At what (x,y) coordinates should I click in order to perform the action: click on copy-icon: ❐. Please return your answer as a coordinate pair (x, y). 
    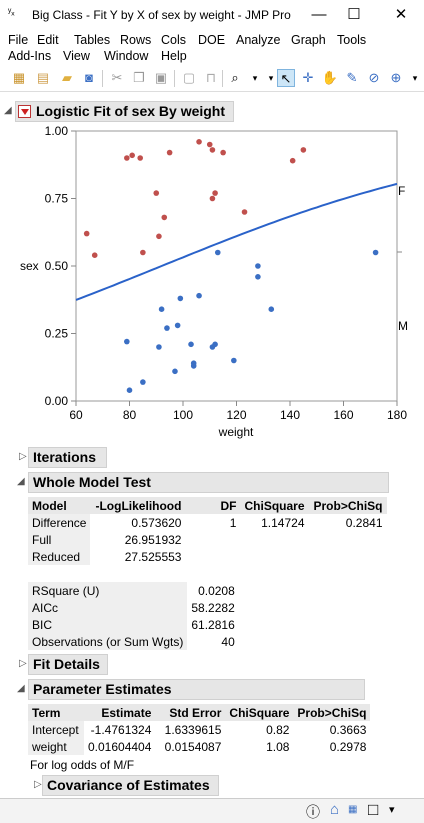
    Looking at the image, I should click on (139, 77).